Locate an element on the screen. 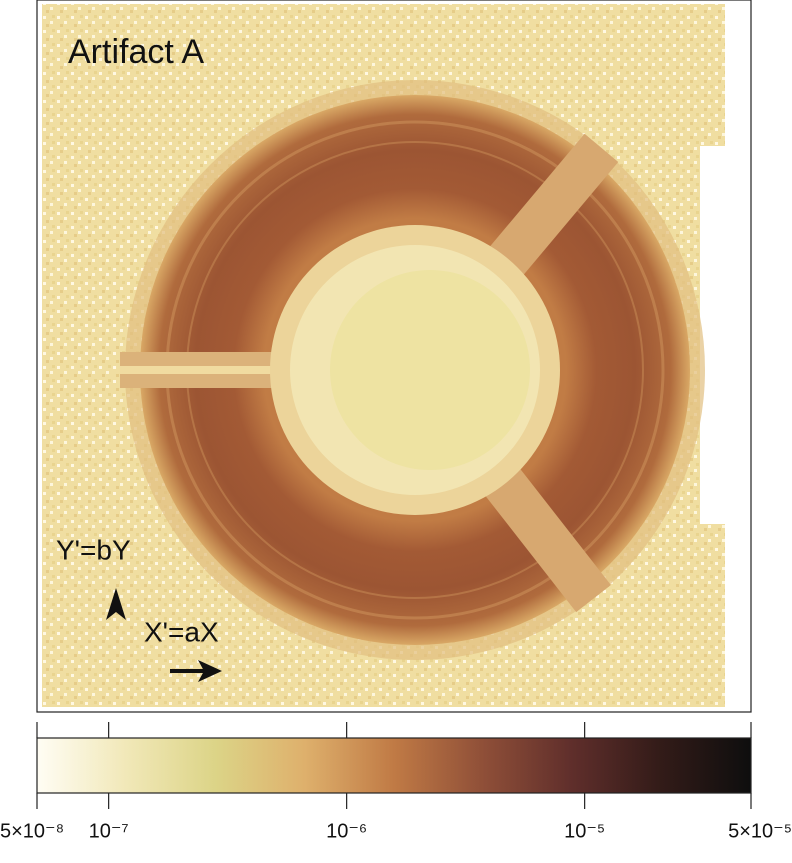 This screenshot has width=792, height=863. tick-label: 5×10⁻⁵ is located at coordinates (760, 831).